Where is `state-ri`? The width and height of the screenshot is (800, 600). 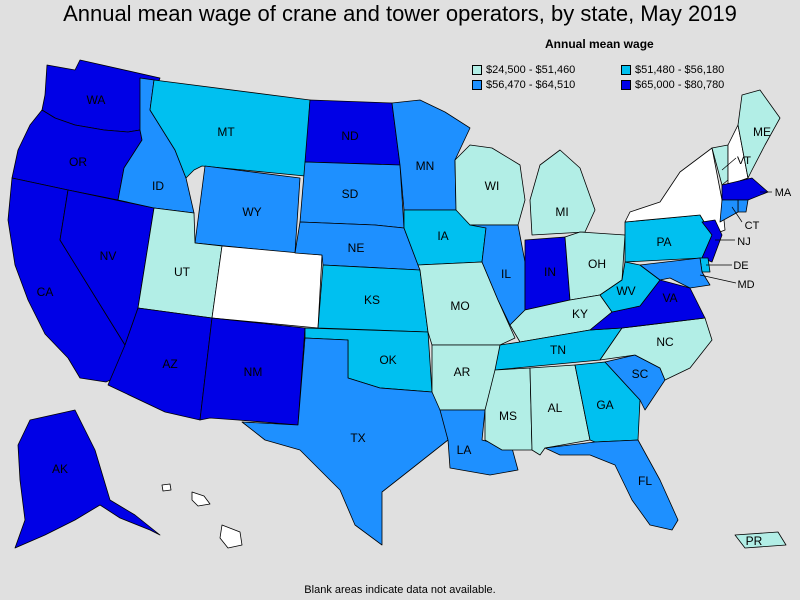 state-ri is located at coordinates (743, 206).